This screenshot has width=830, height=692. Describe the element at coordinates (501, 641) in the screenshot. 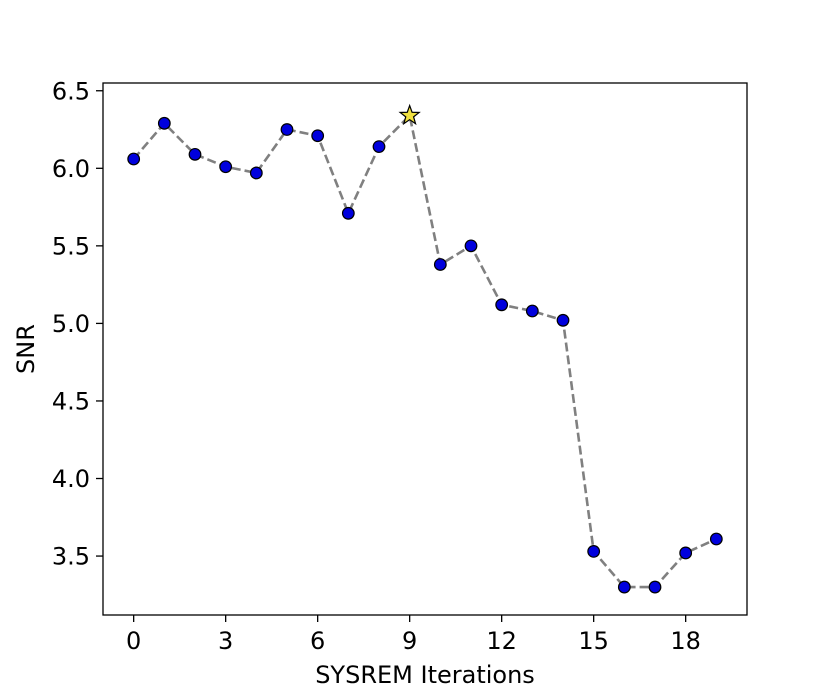

I see `x-tick-label: 12` at that location.